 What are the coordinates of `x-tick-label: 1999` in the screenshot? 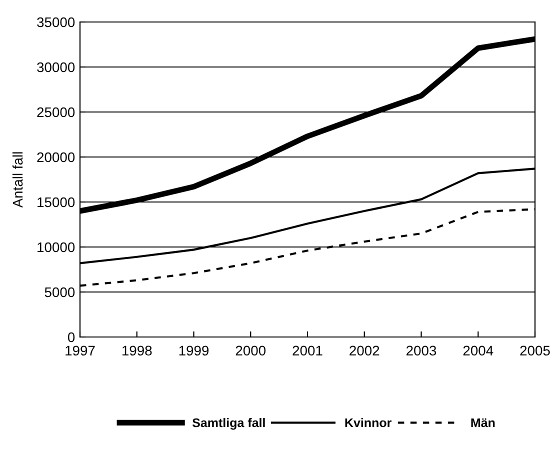 It's located at (194, 351).